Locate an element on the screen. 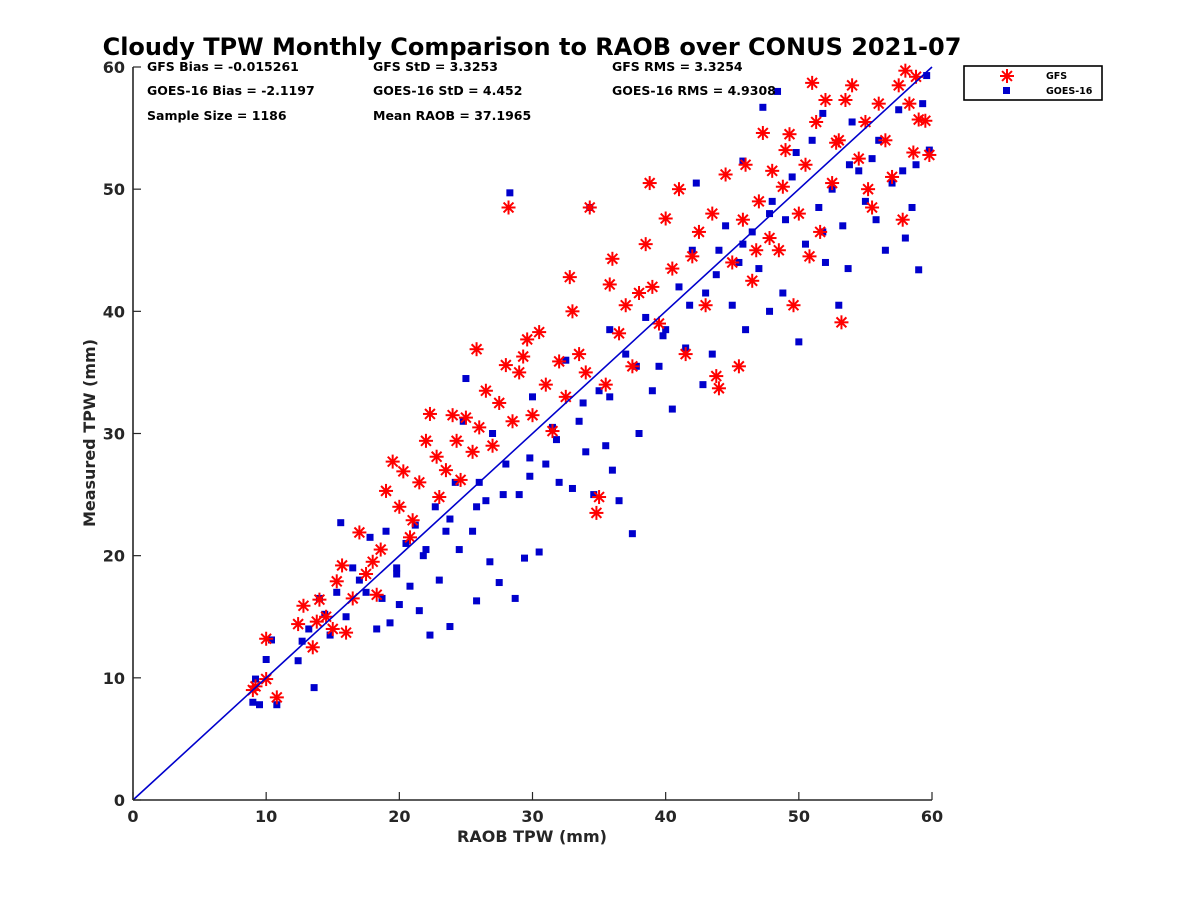 This screenshot has width=1200, height=900. stat-goes-std: GOES-16 StD = 4.452 is located at coordinates (447, 90).